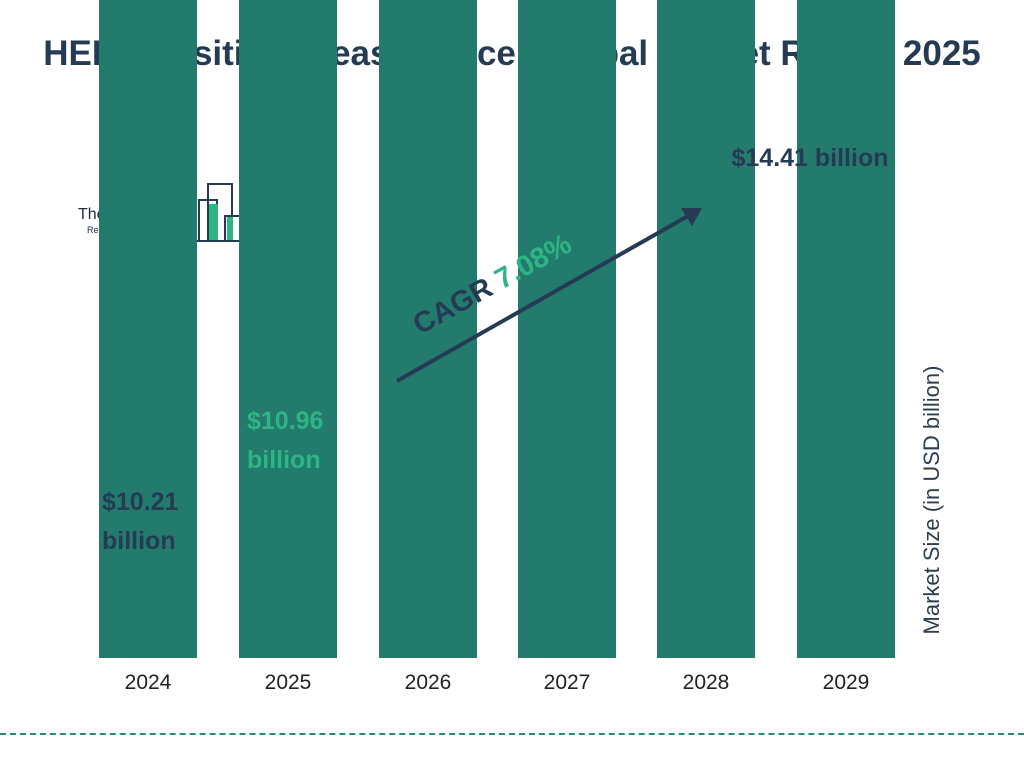 This screenshot has width=1024, height=768. Describe the element at coordinates (846, 682) in the screenshot. I see `x-tick-label: 2029` at that location.